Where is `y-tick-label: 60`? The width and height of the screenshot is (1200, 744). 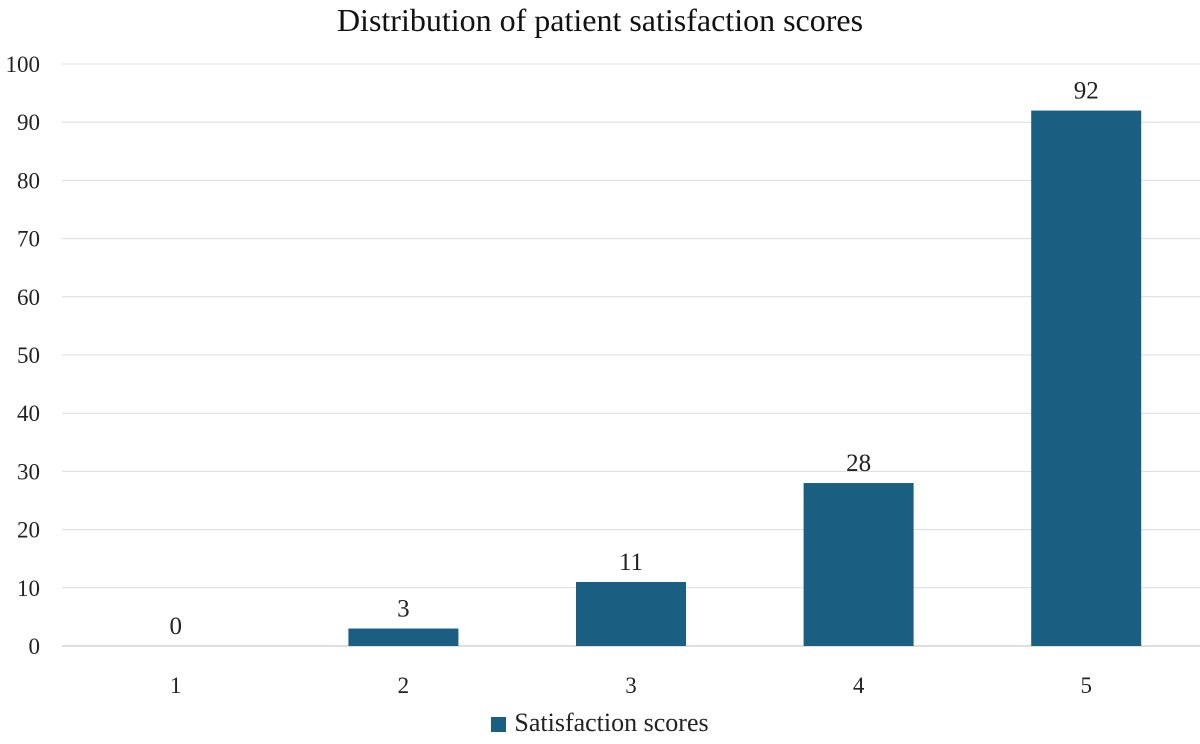 y-tick-label: 60 is located at coordinates (28, 297).